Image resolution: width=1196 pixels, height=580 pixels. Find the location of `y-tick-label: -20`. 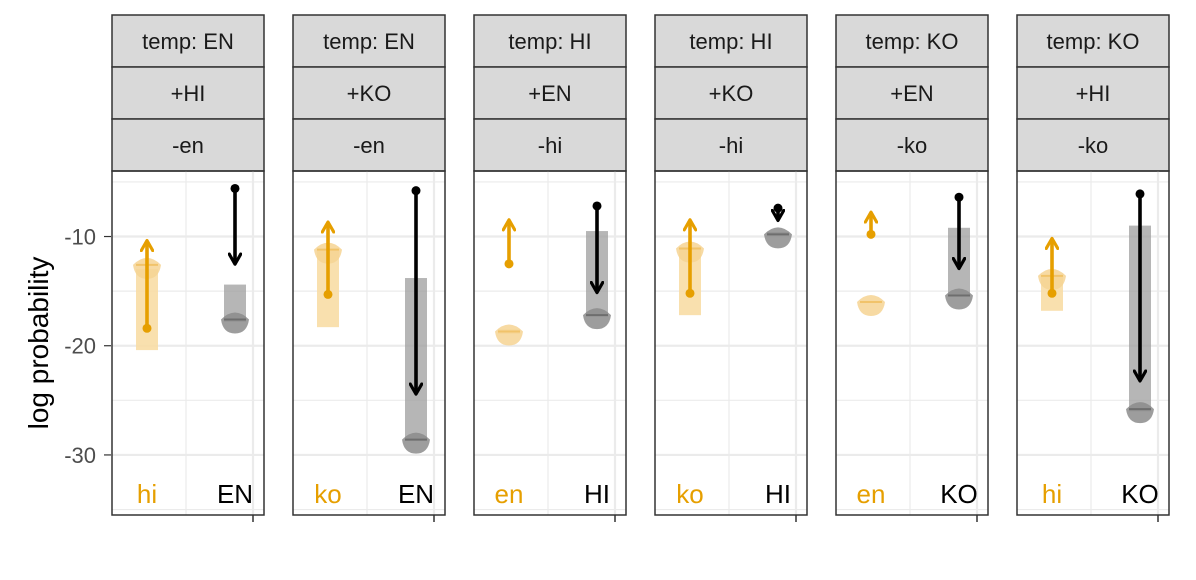

y-tick-label: -20 is located at coordinates (80, 346).